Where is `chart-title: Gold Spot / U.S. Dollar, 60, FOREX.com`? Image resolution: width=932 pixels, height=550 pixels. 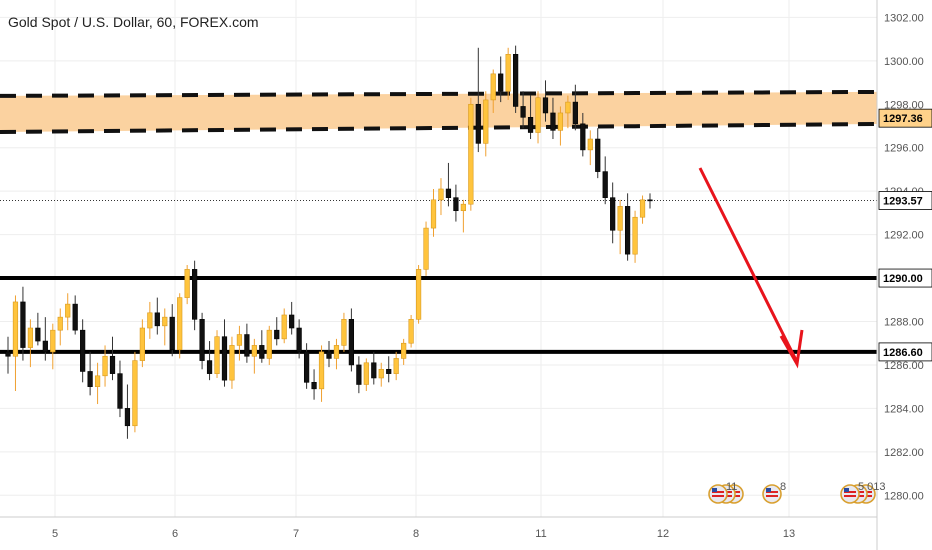
chart-title: Gold Spot / U.S. Dollar, 60, FOREX.com is located at coordinates (133, 22).